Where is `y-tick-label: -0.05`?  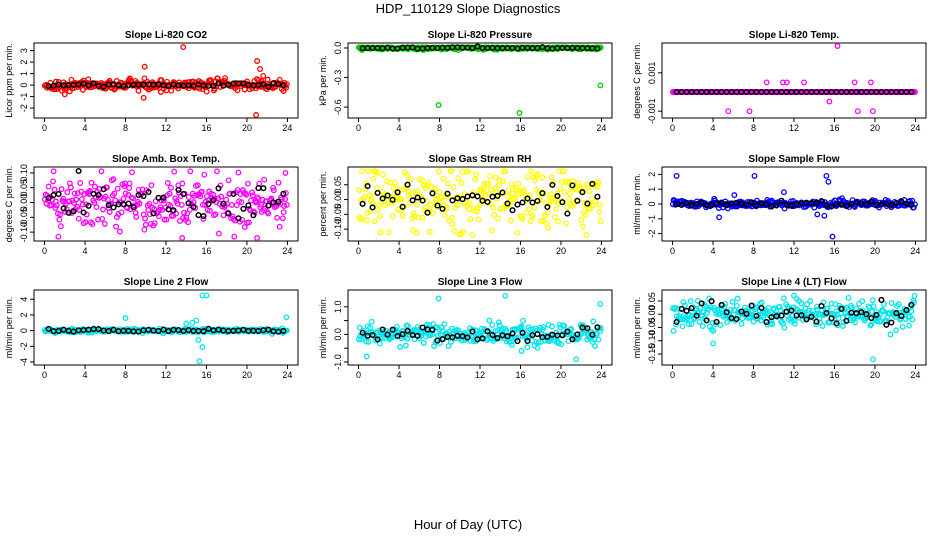 y-tick-label: -0.05 is located at coordinates (652, 327).